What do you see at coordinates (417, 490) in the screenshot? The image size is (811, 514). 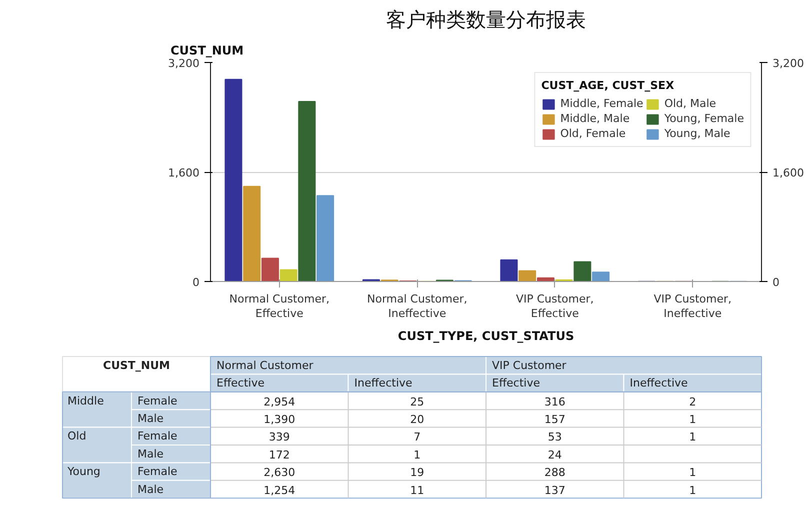 I see `data-label: 11` at bounding box center [417, 490].